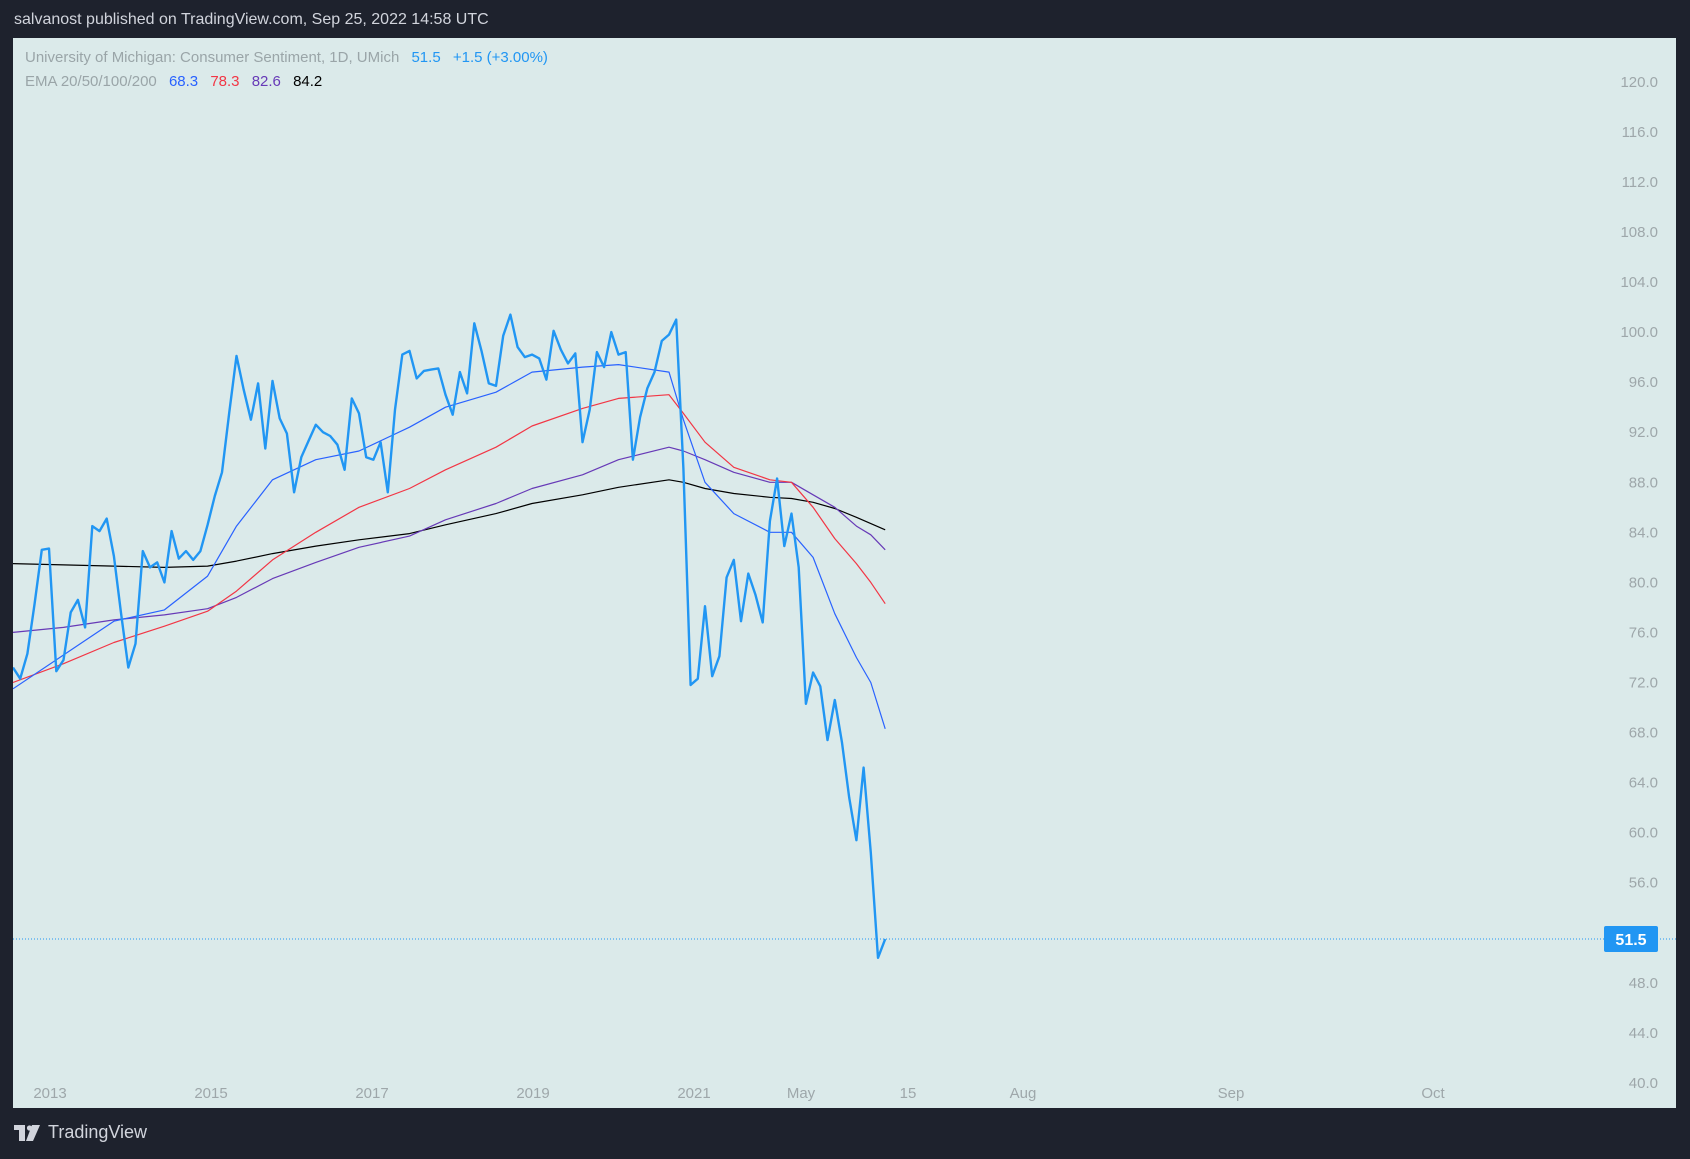  What do you see at coordinates (532, 1093) in the screenshot?
I see `x-tick-label: 2019` at bounding box center [532, 1093].